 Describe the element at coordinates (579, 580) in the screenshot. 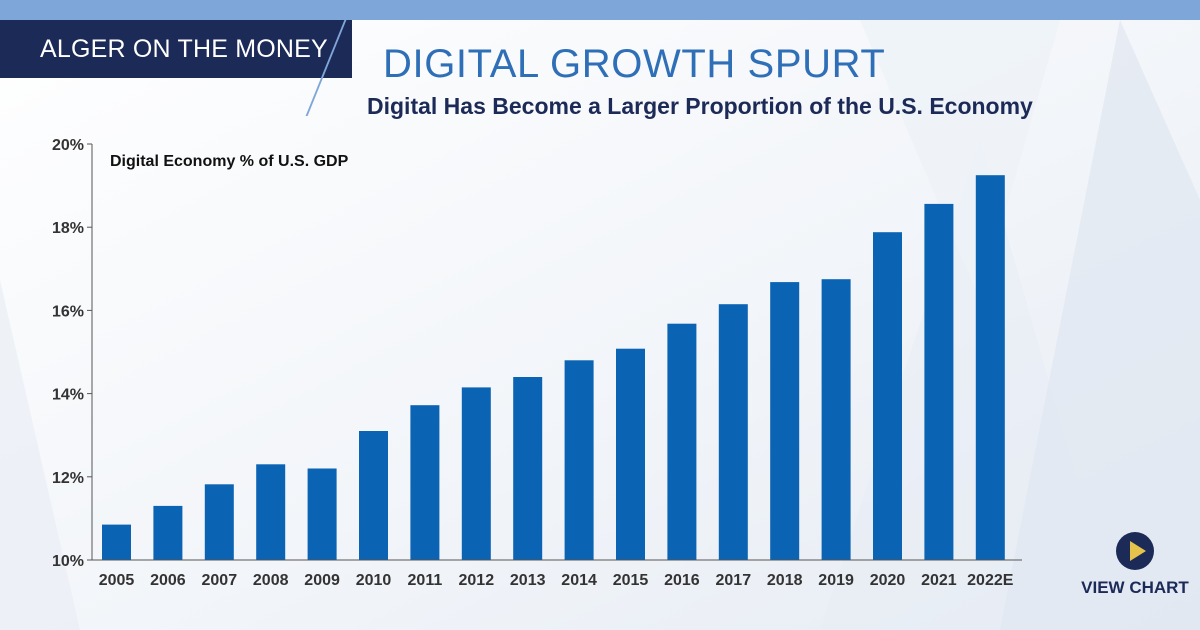

I see `x-tick-label: 2014` at that location.